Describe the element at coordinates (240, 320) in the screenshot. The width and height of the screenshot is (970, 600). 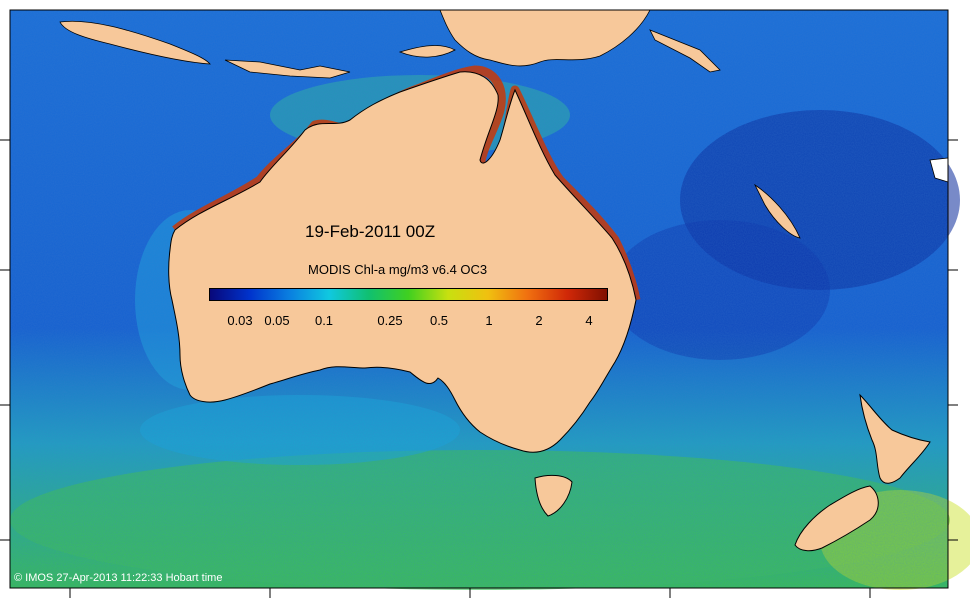
I see `colorbar-tick: 0.03` at that location.